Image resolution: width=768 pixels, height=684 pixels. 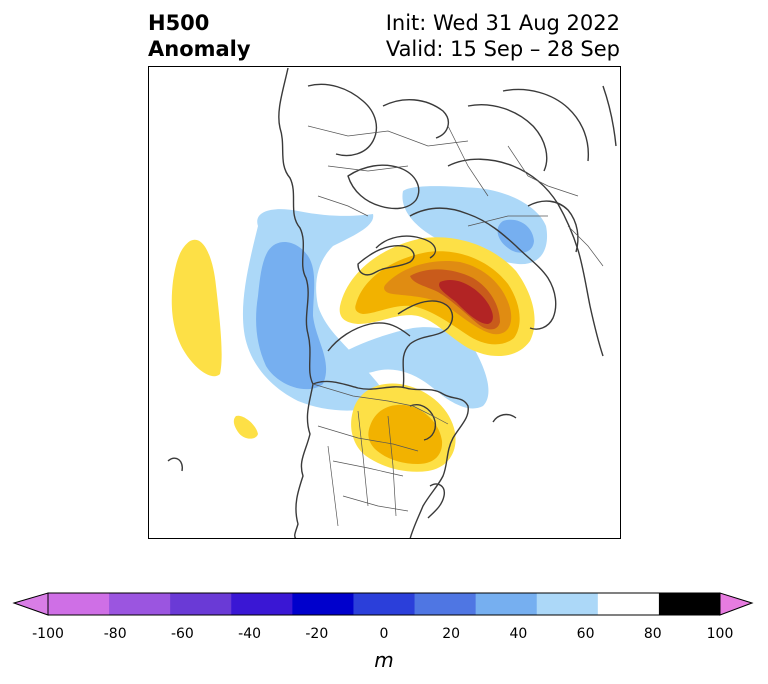 I want to click on negative-anomaly-arctic-ocean, so click(x=440, y=297).